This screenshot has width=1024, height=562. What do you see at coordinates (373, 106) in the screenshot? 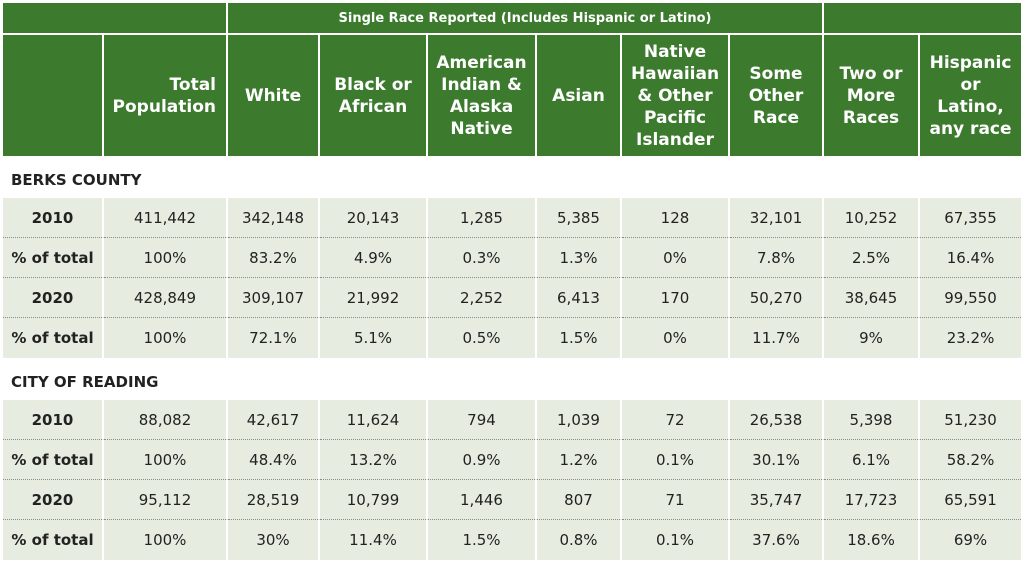
I see `header-line: African` at bounding box center [373, 106].